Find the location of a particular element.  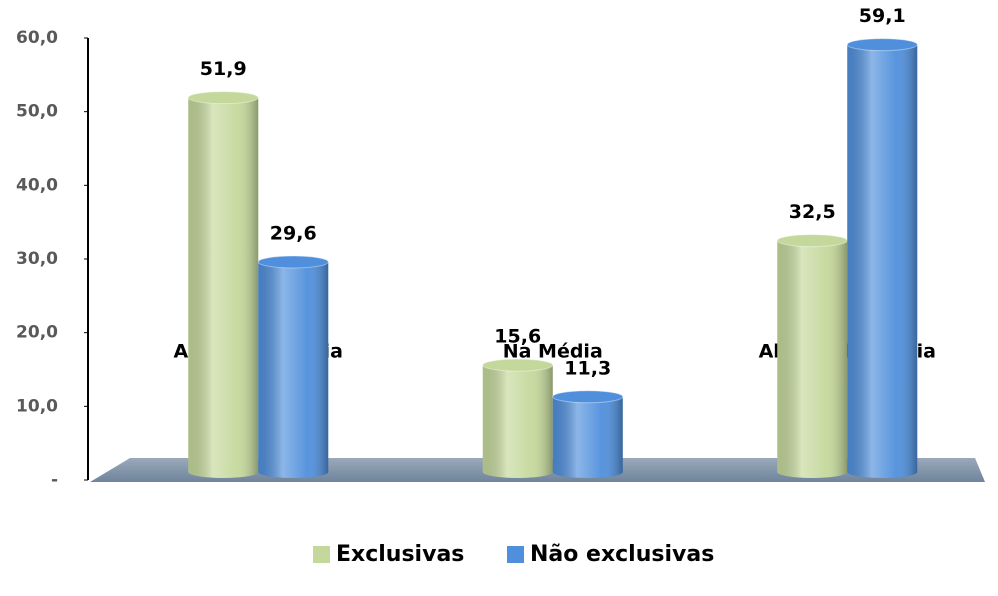

x-tick-label: Na Média is located at coordinates (553, 352).